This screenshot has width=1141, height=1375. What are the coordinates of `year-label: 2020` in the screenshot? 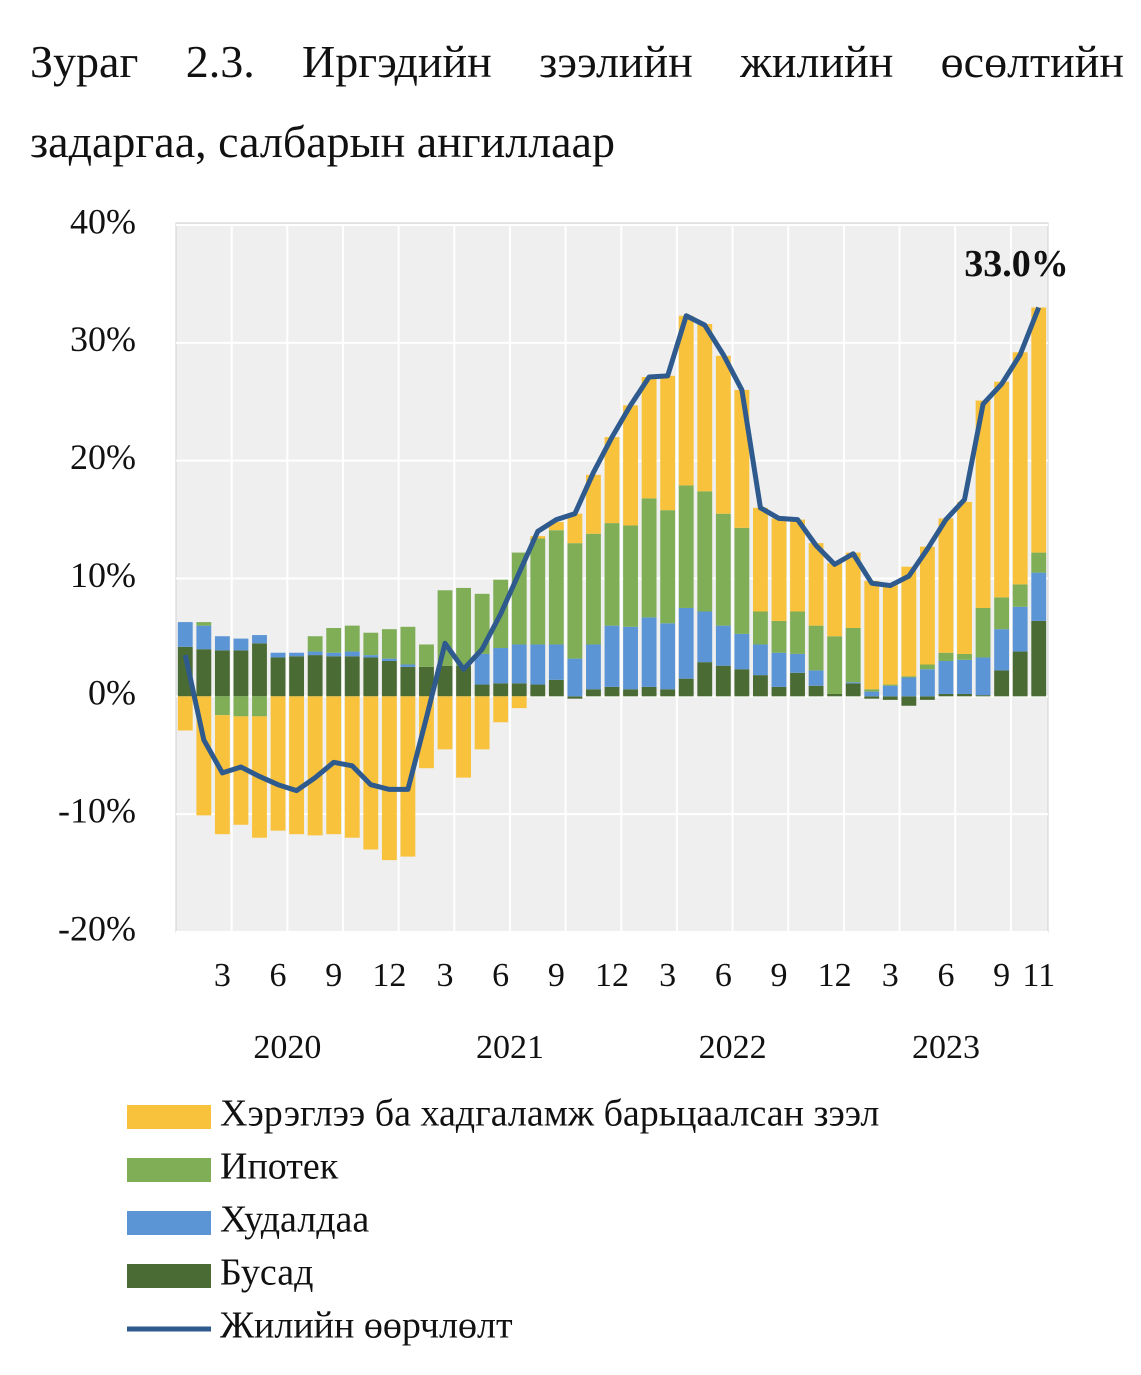 It's located at (287, 1047).